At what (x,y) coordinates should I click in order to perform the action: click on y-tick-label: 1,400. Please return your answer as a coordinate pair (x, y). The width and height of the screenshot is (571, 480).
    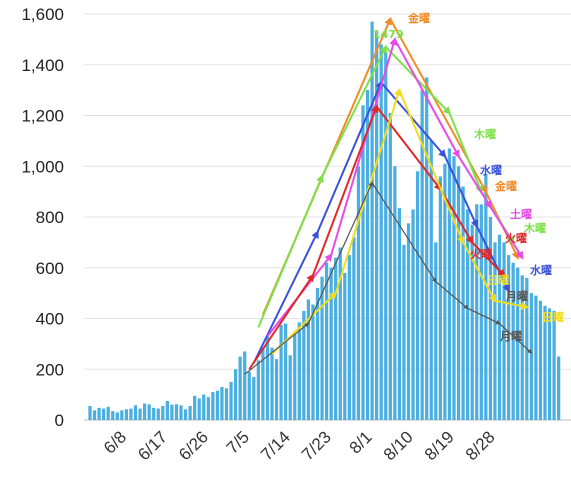
    Looking at the image, I should click on (42, 65).